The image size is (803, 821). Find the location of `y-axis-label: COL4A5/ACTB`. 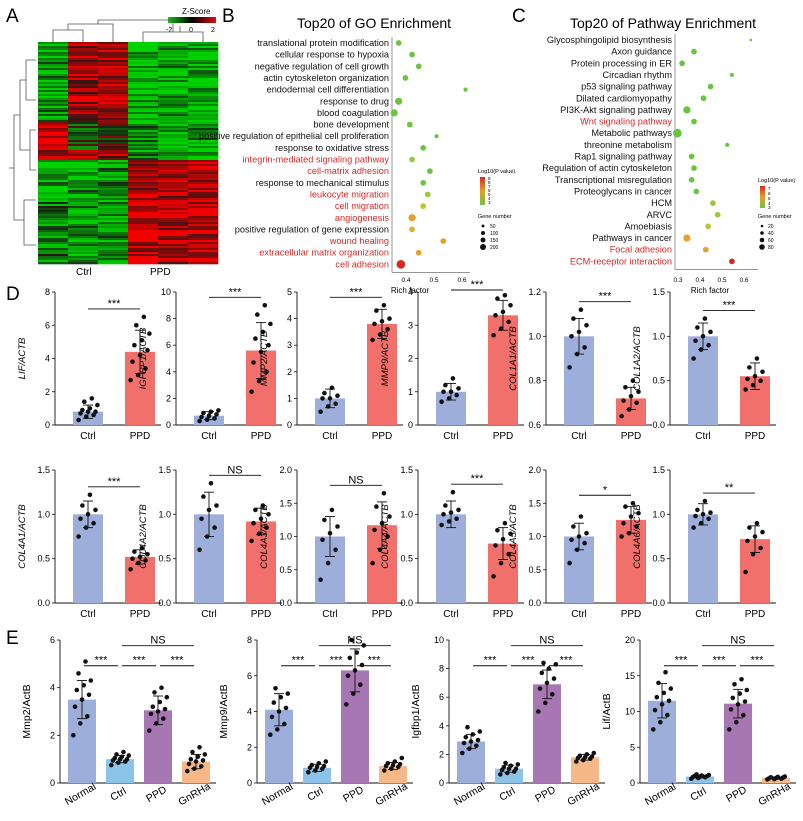

y-axis-label: COL4A5/ACTB is located at coordinates (513, 536).